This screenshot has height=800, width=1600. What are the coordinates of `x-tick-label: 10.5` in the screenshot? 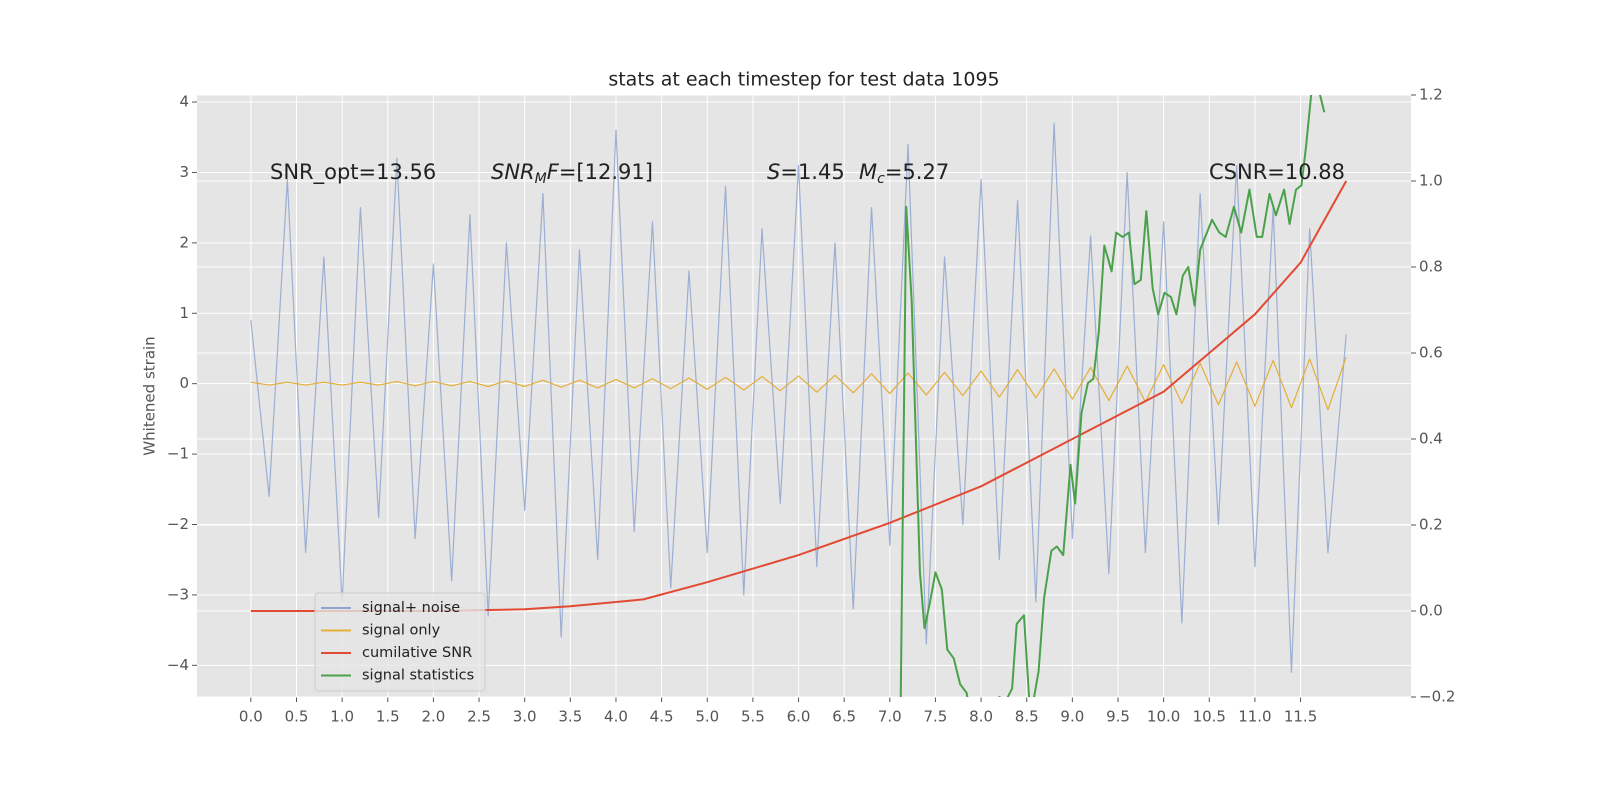 It's located at (1209, 717).